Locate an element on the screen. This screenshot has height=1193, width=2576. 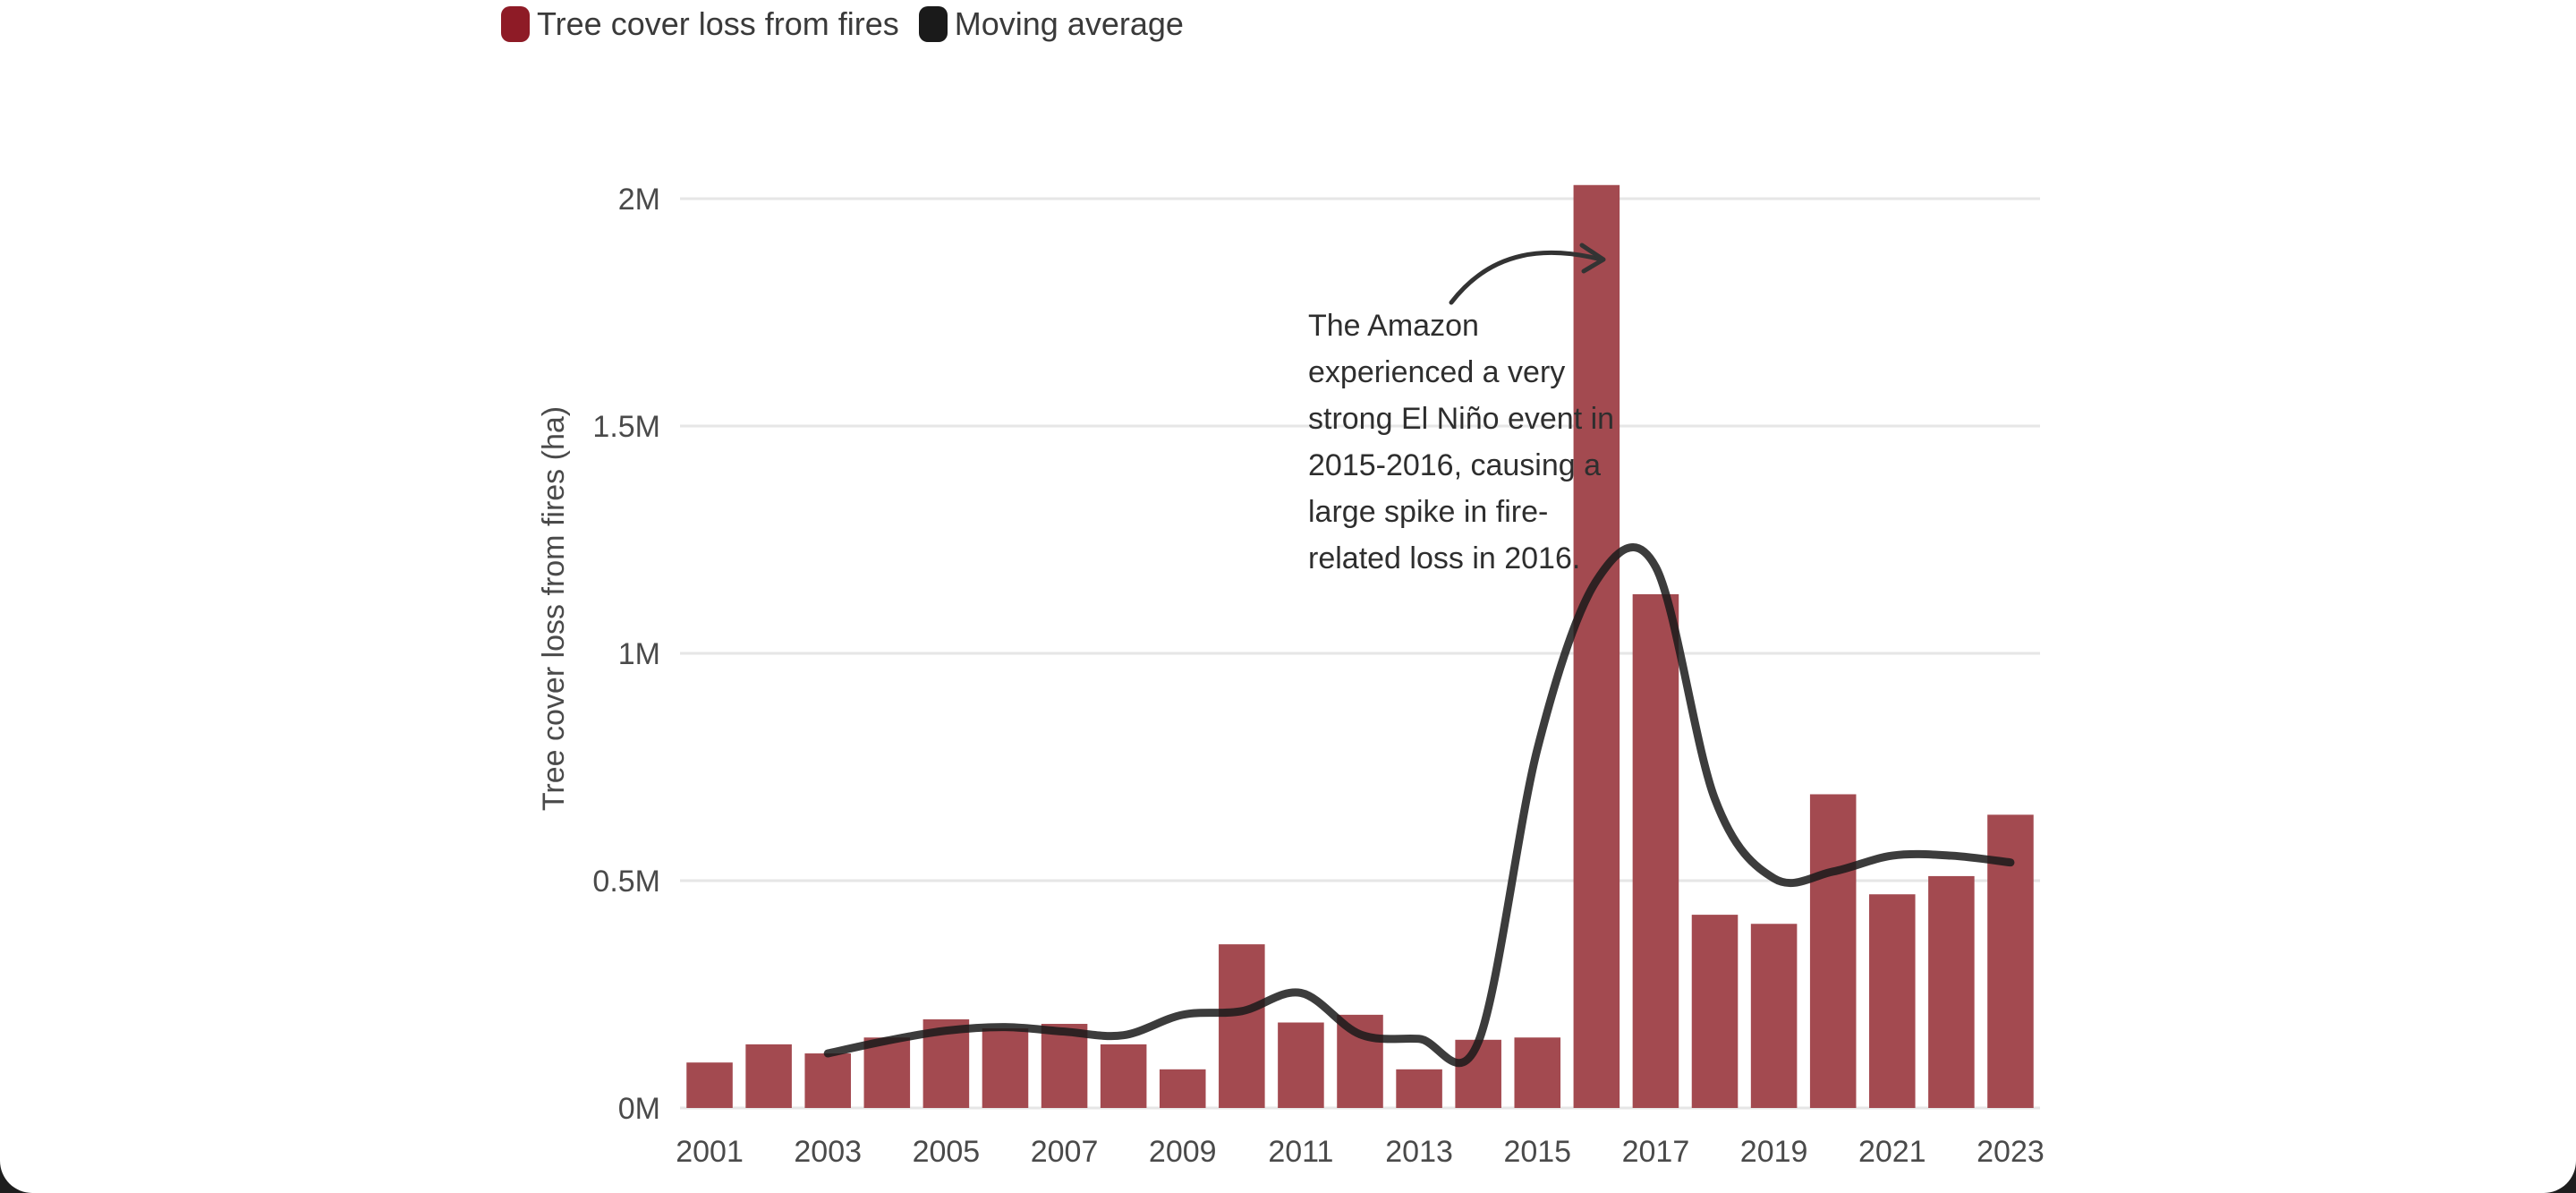
y-axis-label: Tree cover loss from fires (ha) is located at coordinates (554, 608).